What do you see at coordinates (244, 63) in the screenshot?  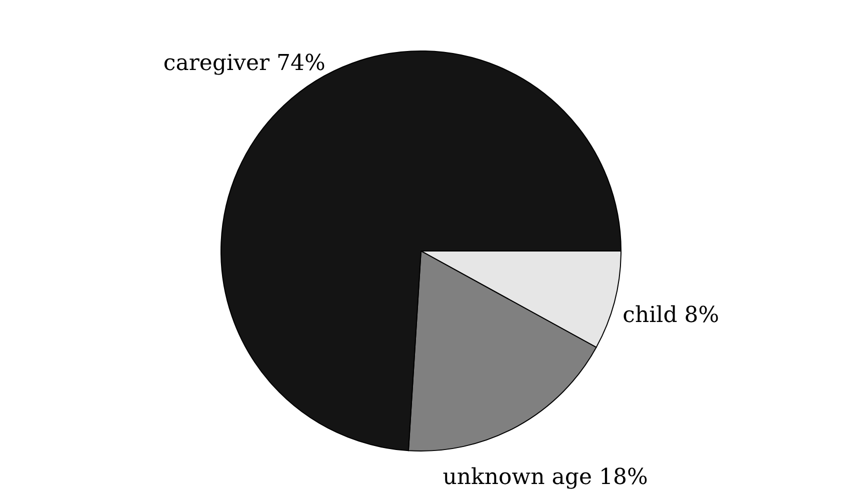 I see `slice-label: caregiver 74%` at bounding box center [244, 63].